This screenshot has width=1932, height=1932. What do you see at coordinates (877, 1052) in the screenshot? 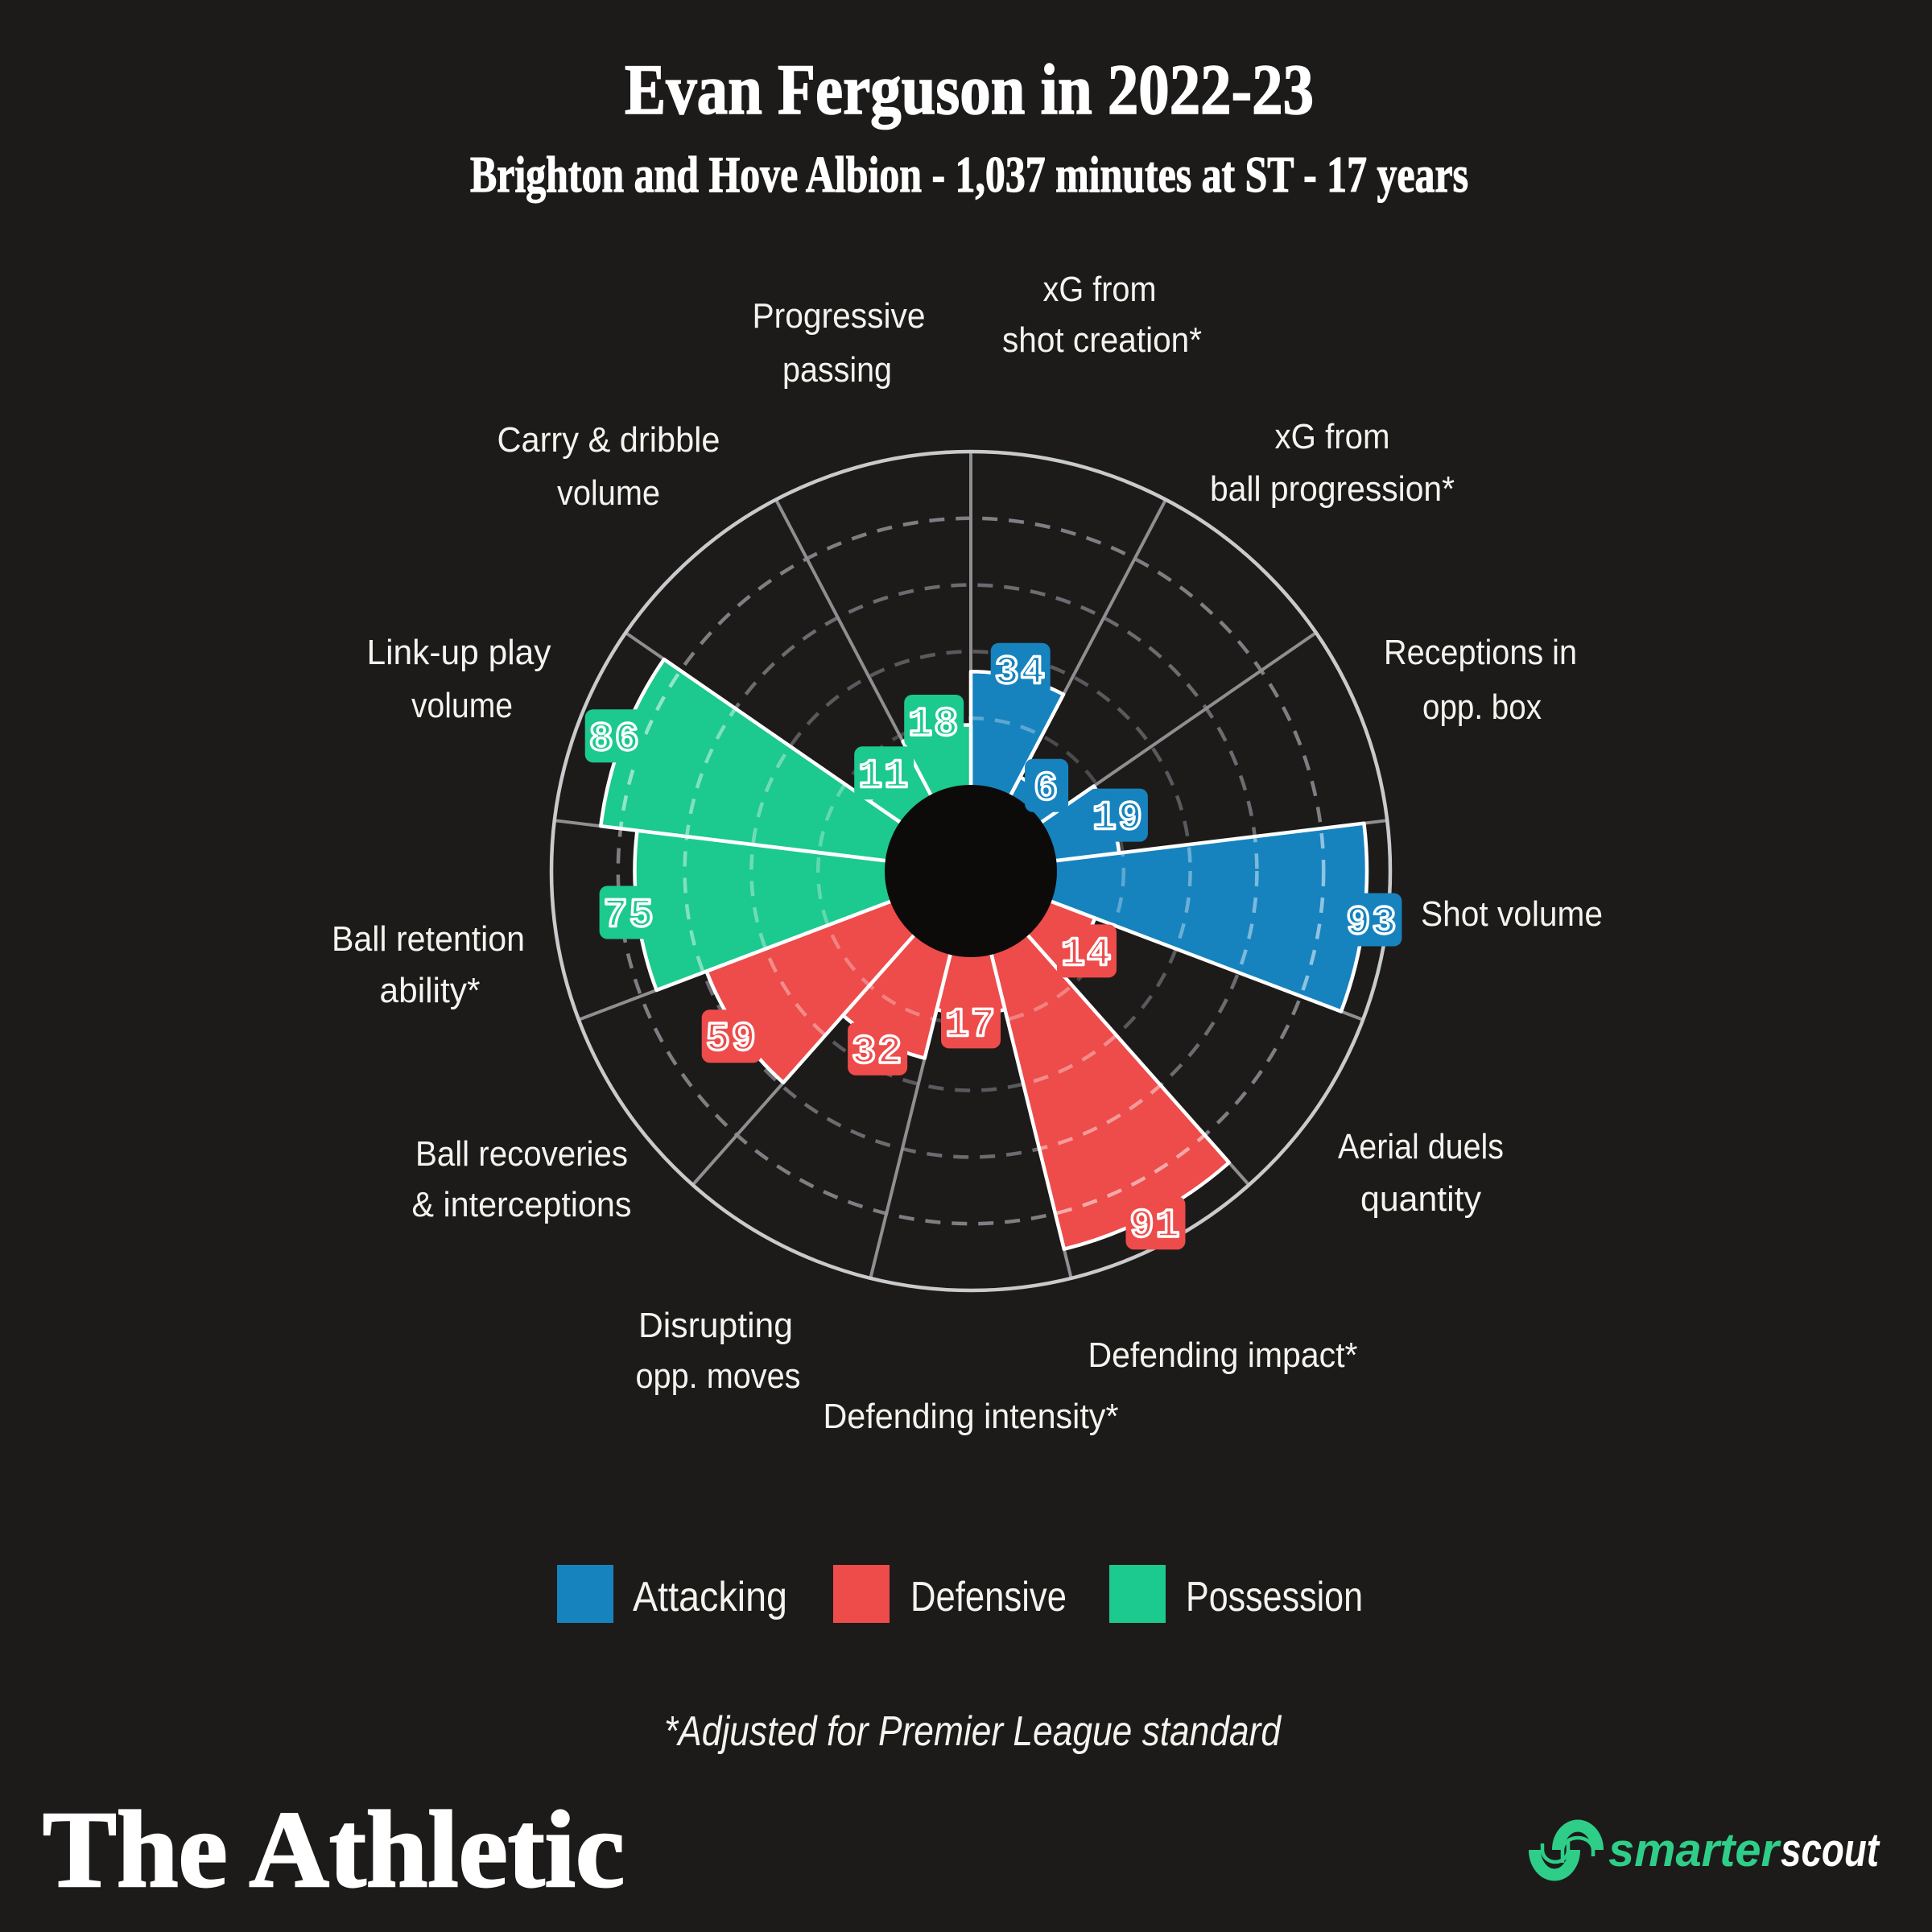
I see `svg-text: 32` at bounding box center [877, 1052].